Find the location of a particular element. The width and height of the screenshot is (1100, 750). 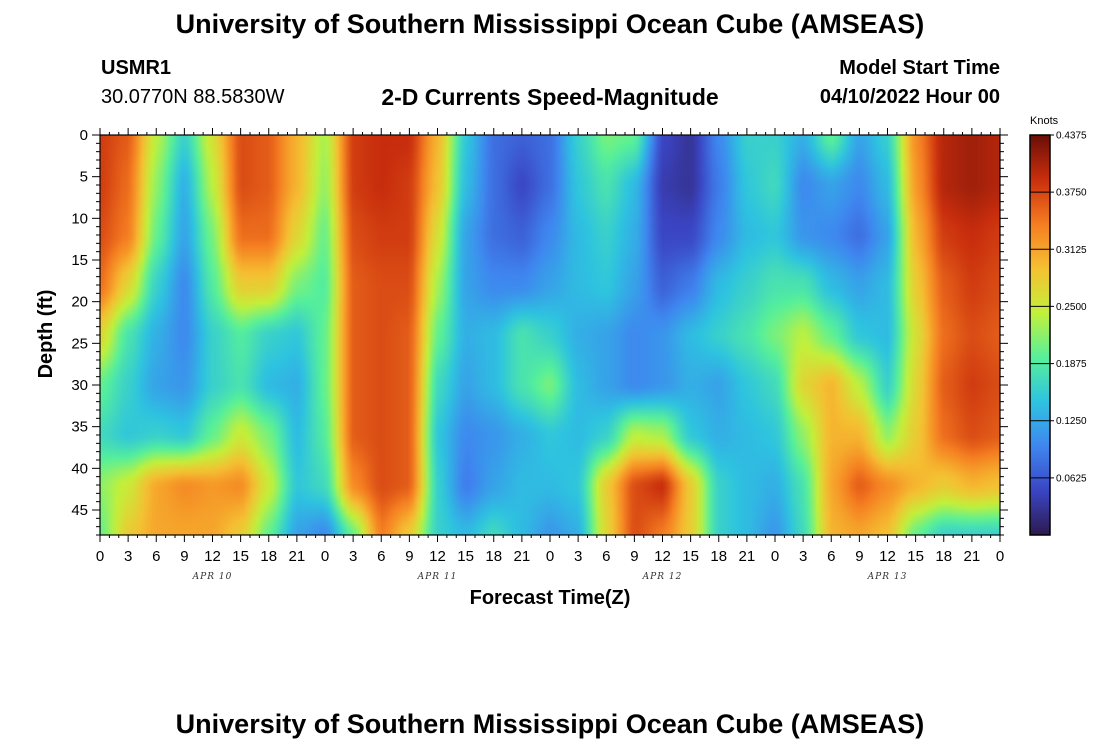

day-label: APR 10 is located at coordinates (212, 577).